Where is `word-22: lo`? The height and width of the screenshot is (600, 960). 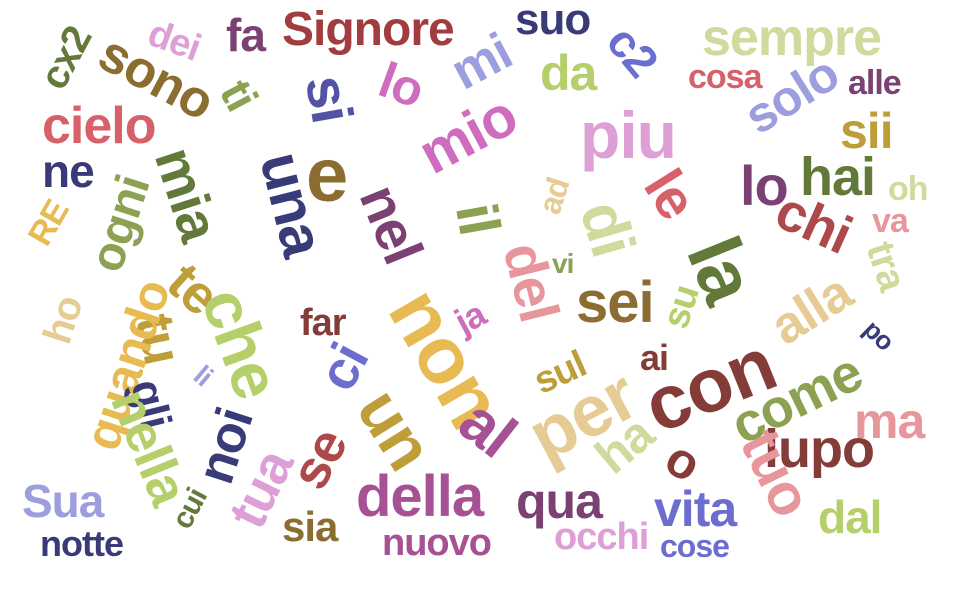 word-22: lo is located at coordinates (764, 185).